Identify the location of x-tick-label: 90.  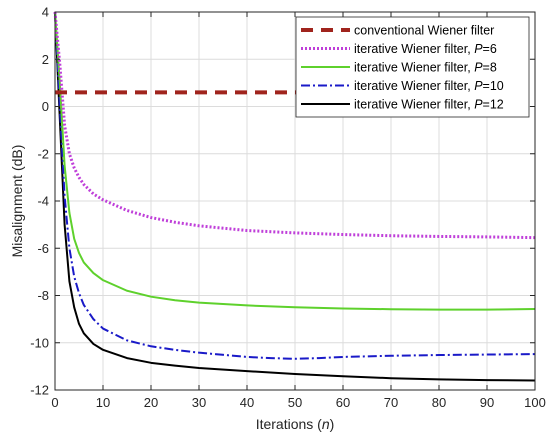
(487, 402).